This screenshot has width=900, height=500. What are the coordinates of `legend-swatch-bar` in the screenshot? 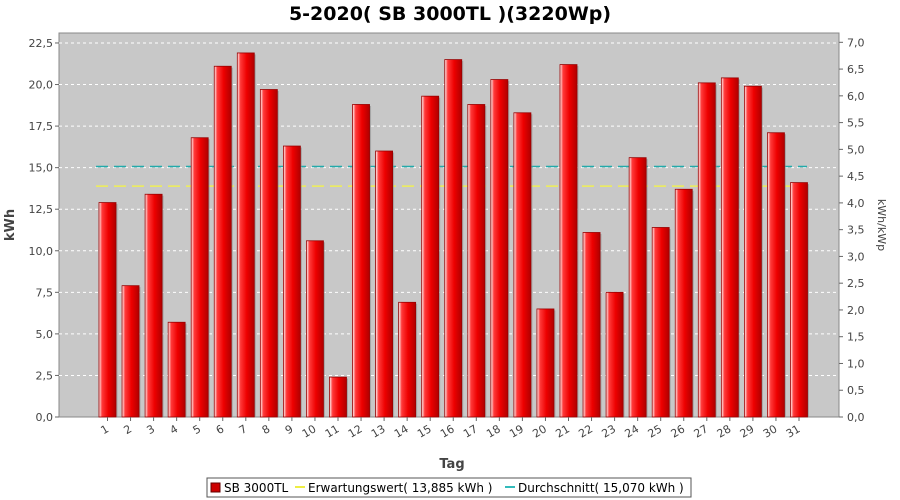 It's located at (215, 487).